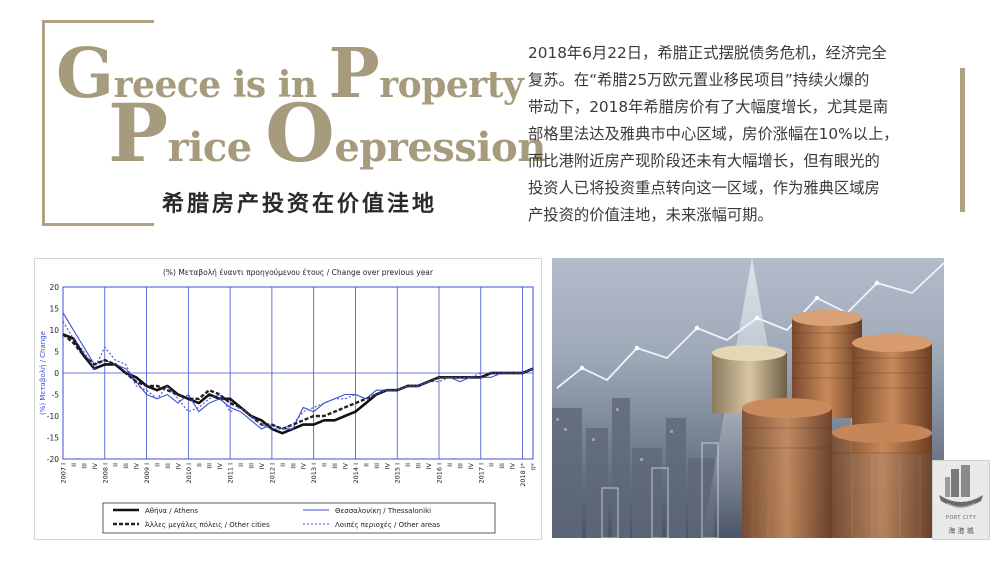 This screenshot has width=1000, height=563. Describe the element at coordinates (56, 373) in the screenshot. I see `y-tick-label: 0` at that location.